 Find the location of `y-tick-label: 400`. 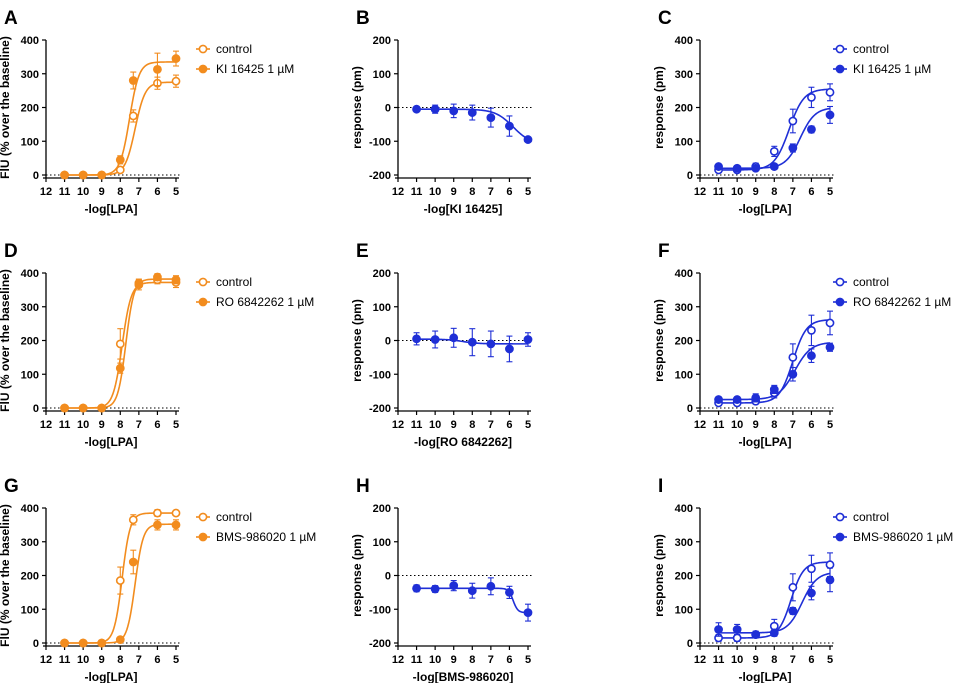

y-tick-label: 400 is located at coordinates (30, 41).